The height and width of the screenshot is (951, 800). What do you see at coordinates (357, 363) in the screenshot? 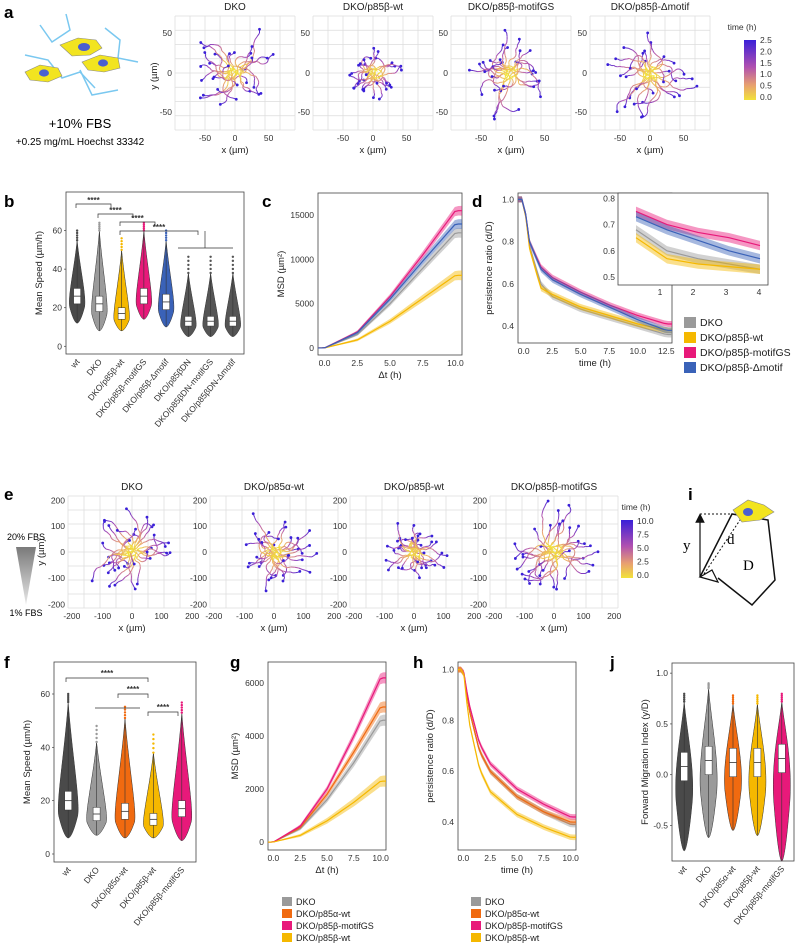
I see `x-tick-label: 2.5` at bounding box center [357, 363].